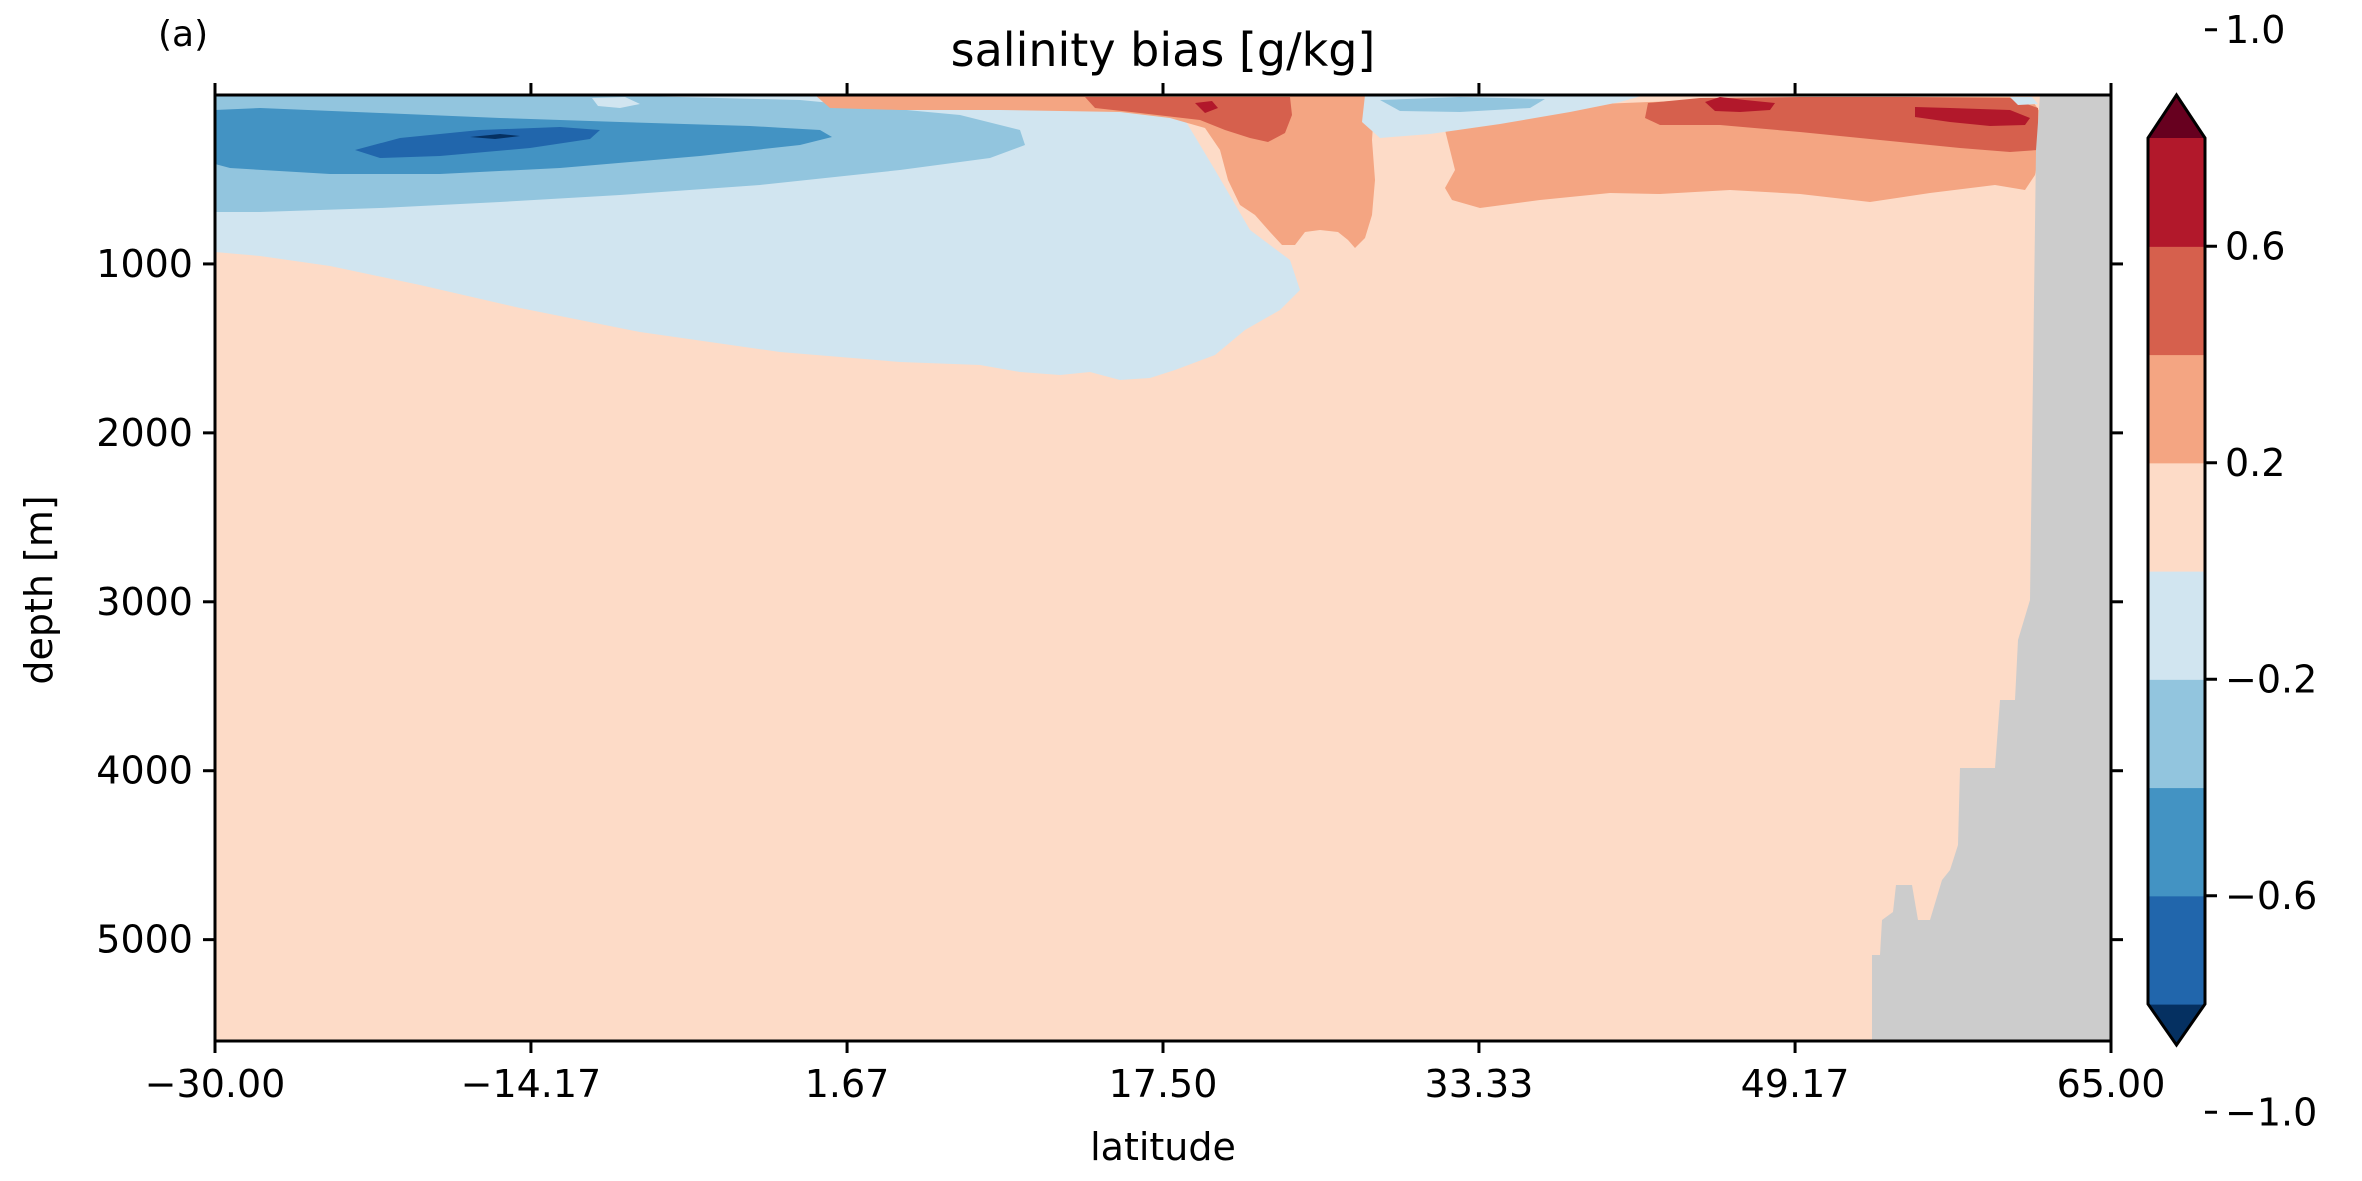 This screenshot has width=2362, height=1181. What do you see at coordinates (477, 142) in the screenshot?
I see `contour-south-peak` at bounding box center [477, 142].